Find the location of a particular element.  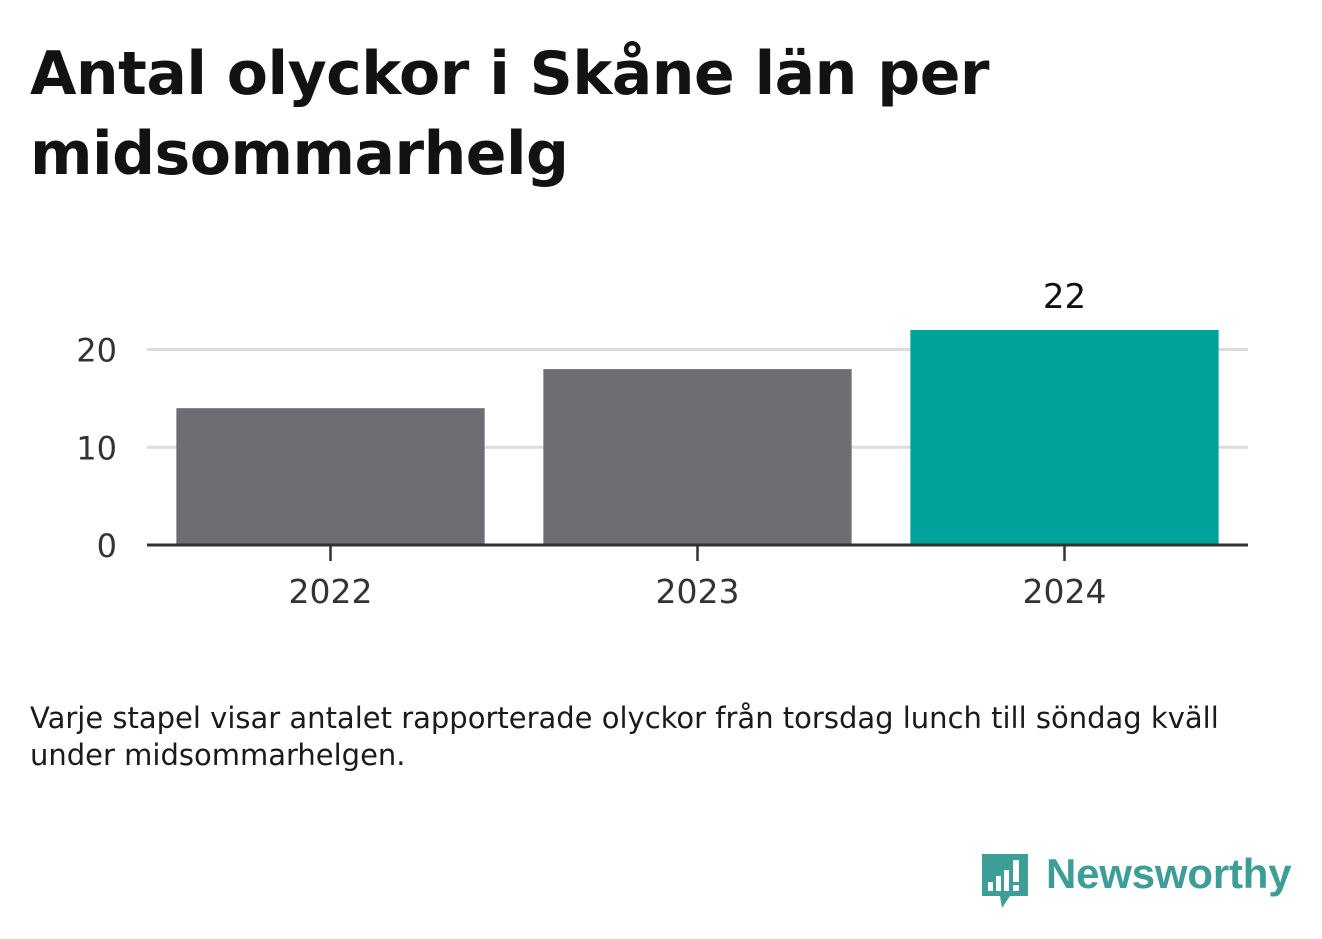

newsworthy-logo: Newsworthy is located at coordinates (1140, 880).